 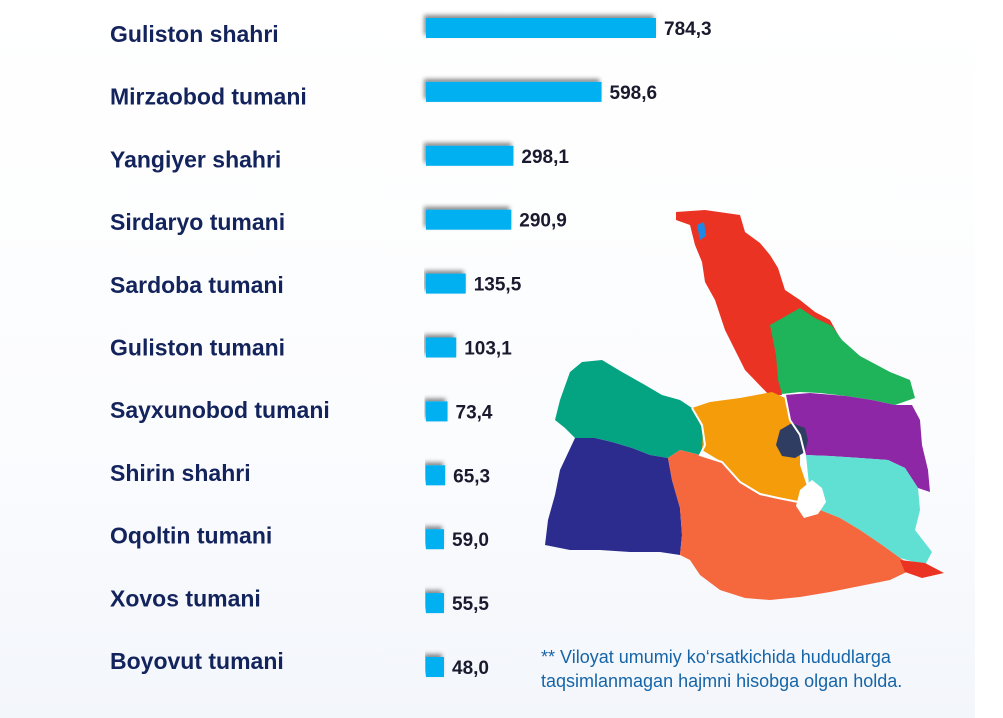 I want to click on category-label-guliston-tumani: Guliston tumani, so click(x=197, y=348).